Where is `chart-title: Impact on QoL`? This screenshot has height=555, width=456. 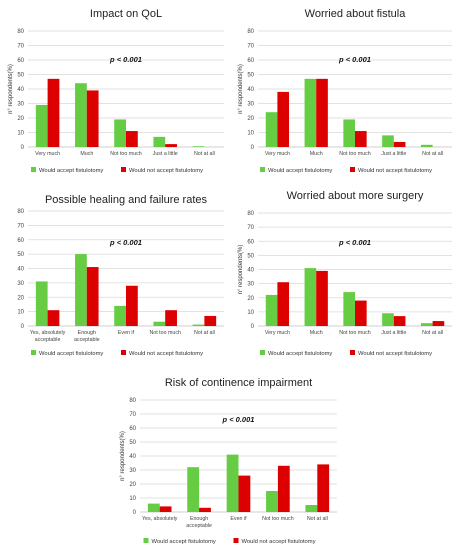
chart-title: Impact on QoL is located at coordinates (126, 14).